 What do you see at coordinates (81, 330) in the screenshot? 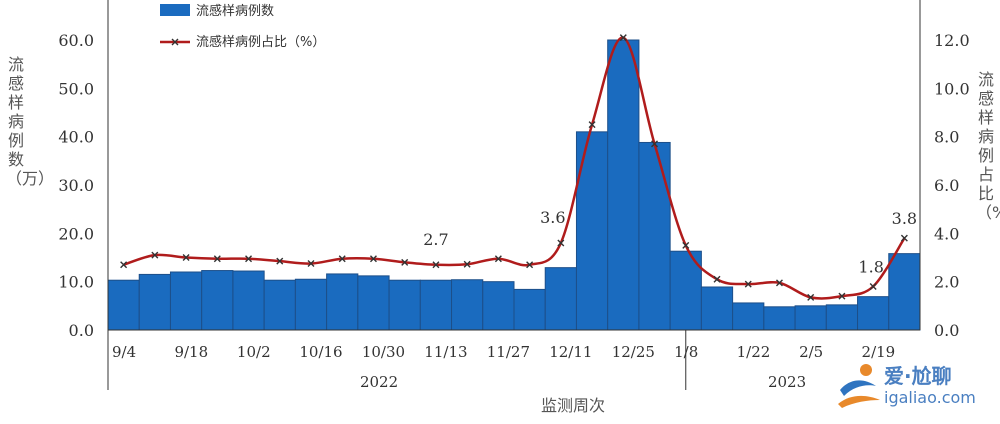
I see `left-tick-label: 0.0` at bounding box center [81, 330].